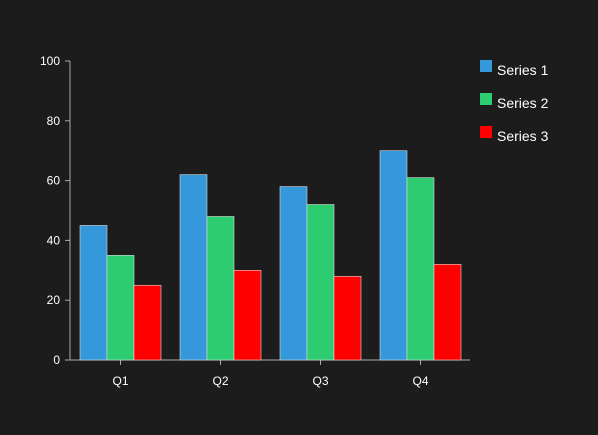 Image resolution: width=598 pixels, height=435 pixels. I want to click on legend-label: Series 2, so click(523, 103).